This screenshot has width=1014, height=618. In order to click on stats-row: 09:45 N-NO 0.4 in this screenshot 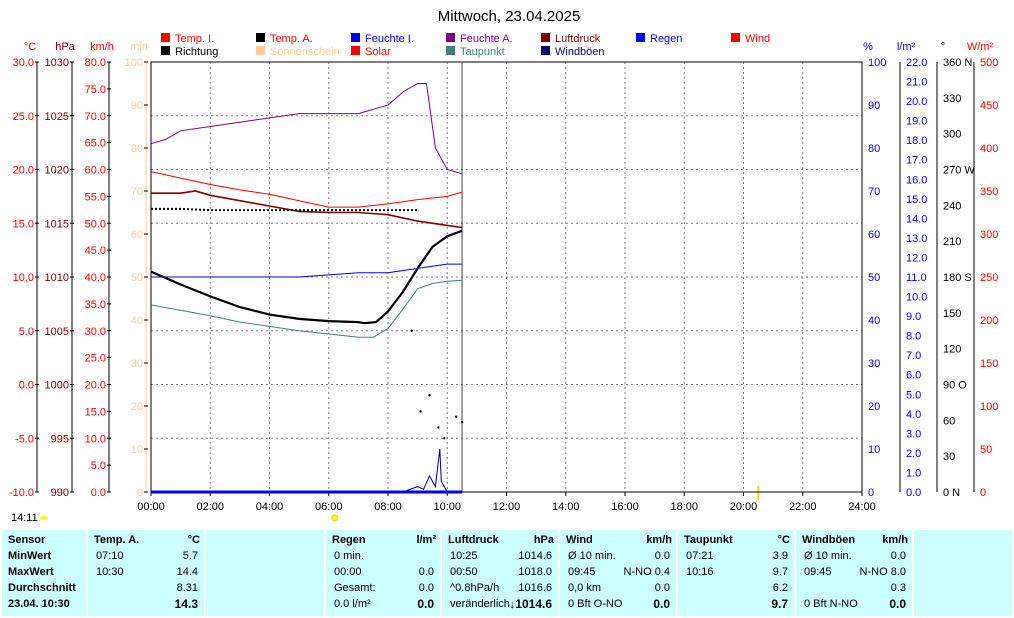, I will do `click(618, 572)`.